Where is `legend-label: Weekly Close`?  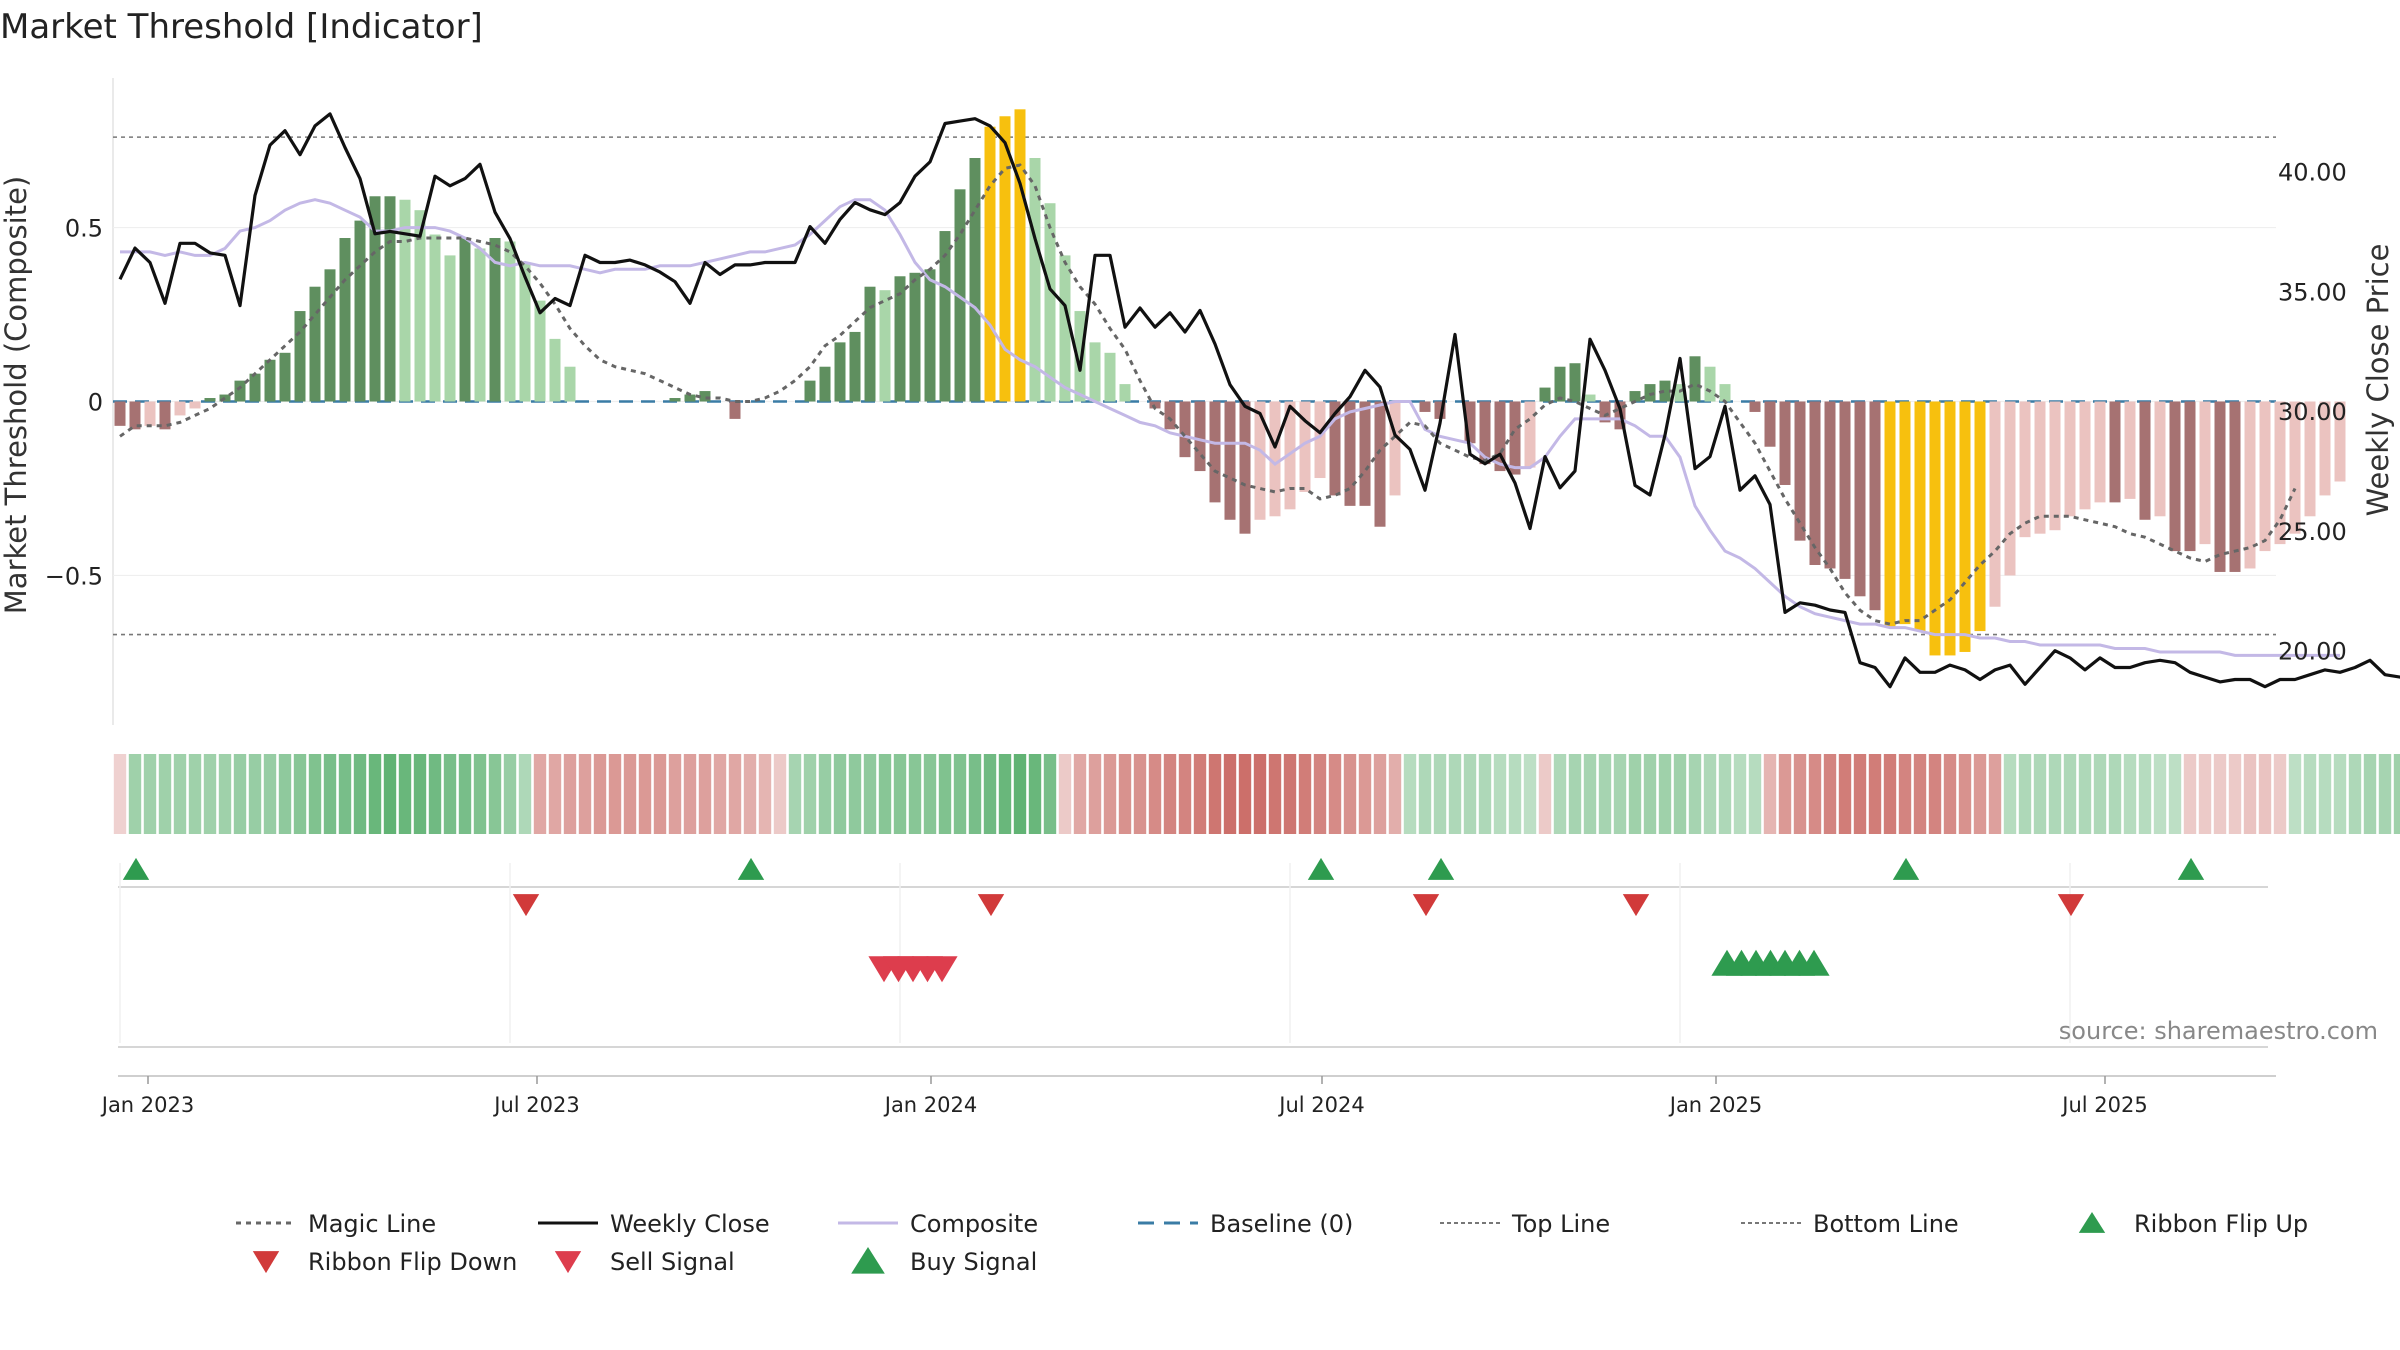
legend-label: Weekly Close is located at coordinates (690, 1224).